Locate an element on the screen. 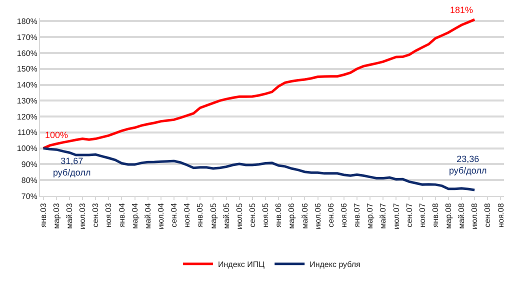  x-tick-label: ноя.03 is located at coordinates (109, 215).